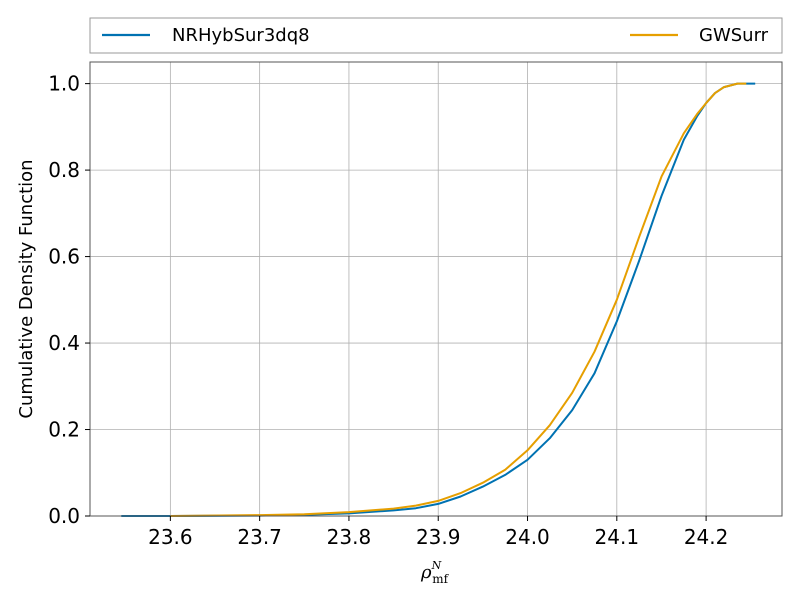 Image resolution: width=800 pixels, height=600 pixels. Describe the element at coordinates (64, 257) in the screenshot. I see `y-tick-label: 0.6` at that location.